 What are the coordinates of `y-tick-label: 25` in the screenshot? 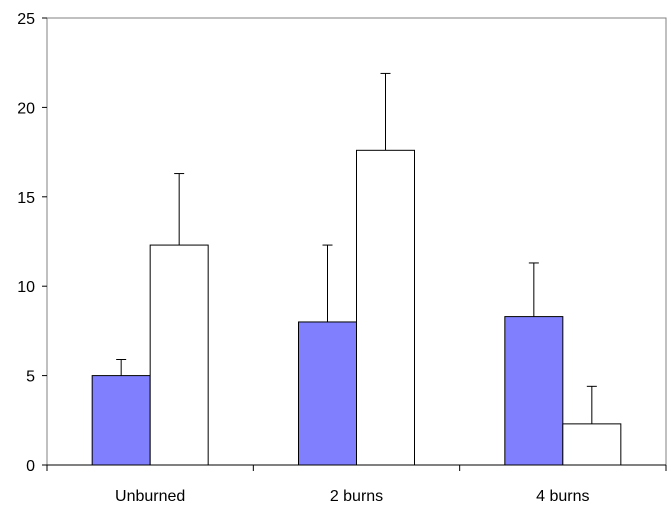 It's located at (26, 19).